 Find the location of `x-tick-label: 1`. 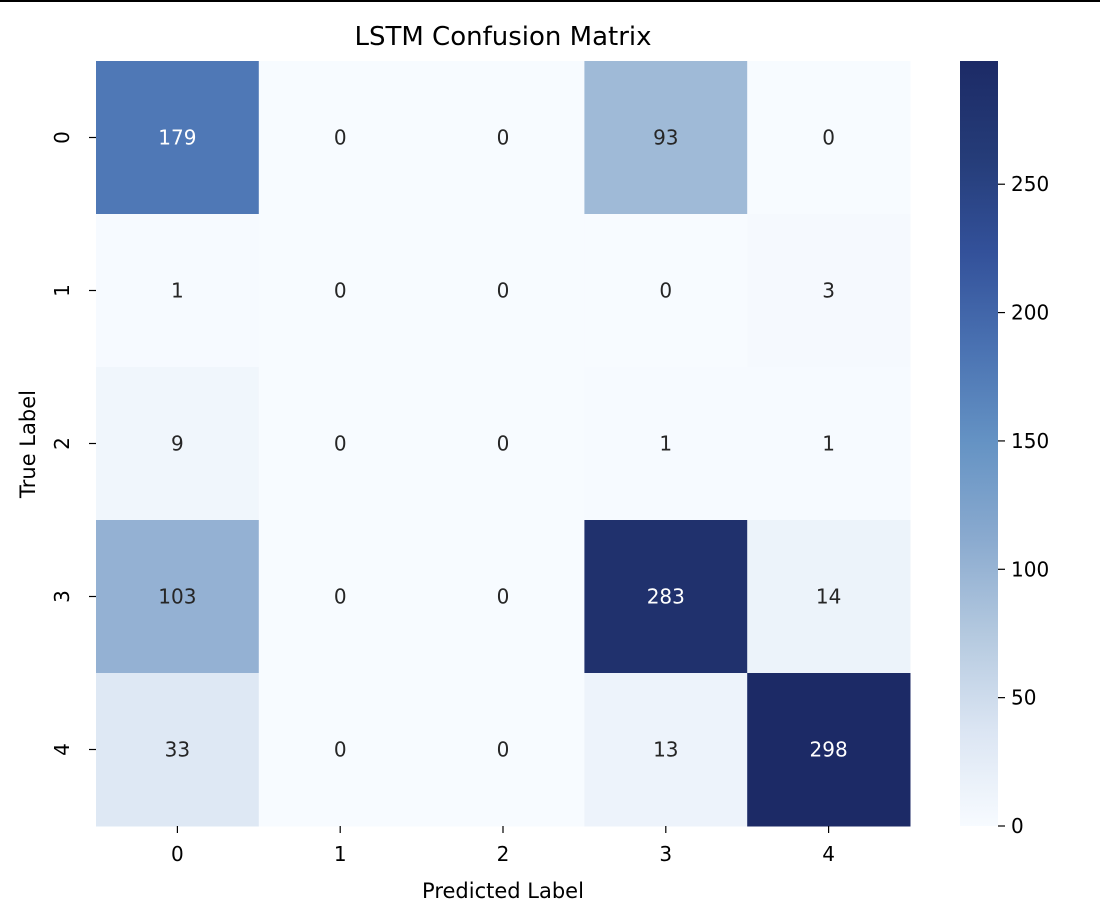

x-tick-label: 1 is located at coordinates (340, 854).